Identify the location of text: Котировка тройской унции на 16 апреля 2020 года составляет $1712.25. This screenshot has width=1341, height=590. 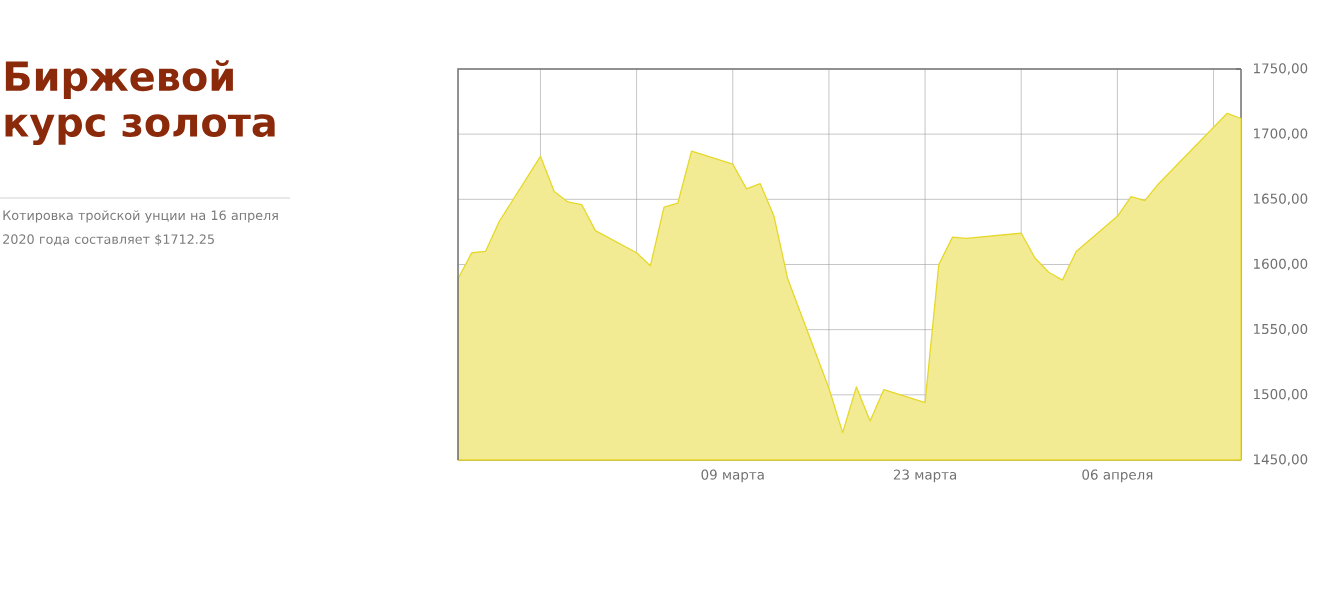
(140, 228).